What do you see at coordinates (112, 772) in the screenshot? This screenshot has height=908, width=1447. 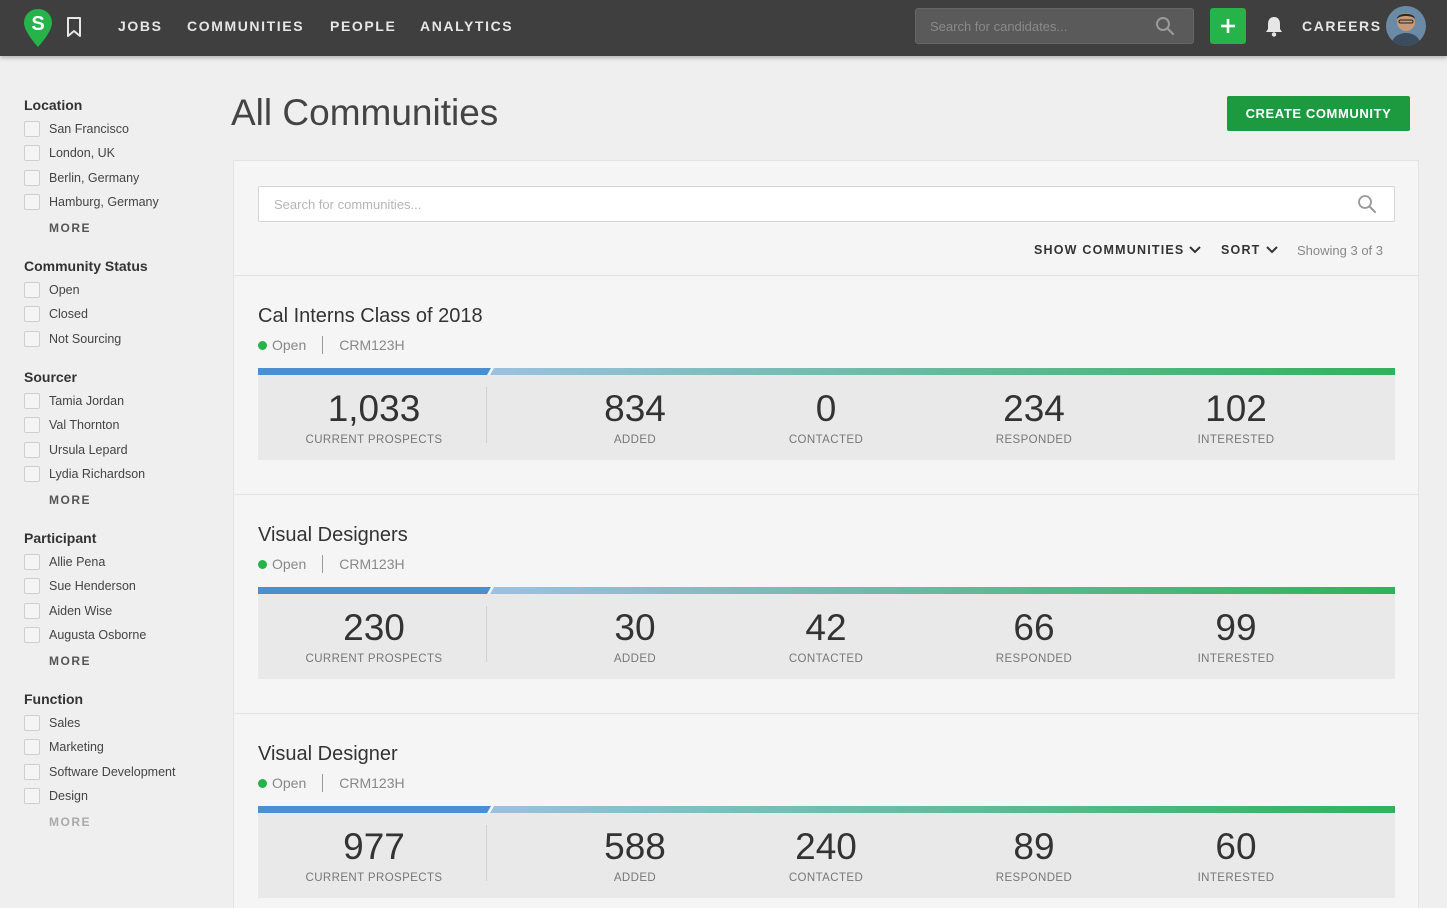 I see `option-label: Software Development` at bounding box center [112, 772].